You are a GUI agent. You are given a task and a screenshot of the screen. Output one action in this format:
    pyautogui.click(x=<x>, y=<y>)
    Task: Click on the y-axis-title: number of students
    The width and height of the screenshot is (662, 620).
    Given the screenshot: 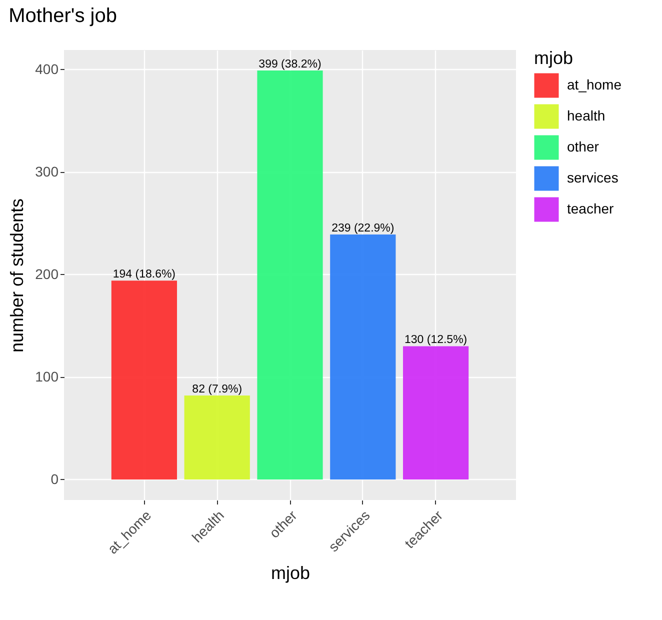 What is the action you would take?
    pyautogui.click(x=17, y=275)
    